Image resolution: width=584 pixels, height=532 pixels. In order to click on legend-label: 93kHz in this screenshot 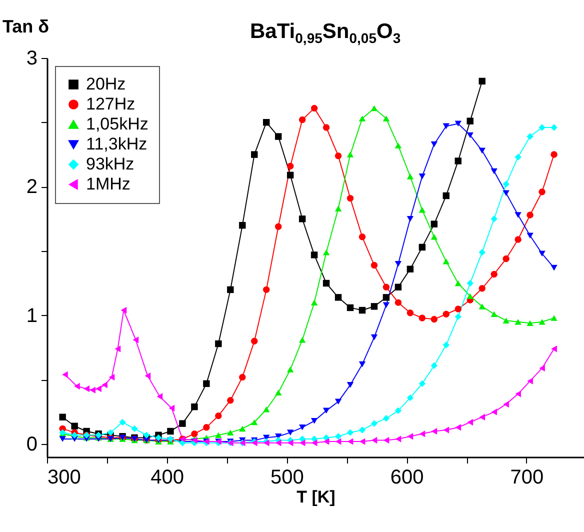, I will do `click(110, 164)`.